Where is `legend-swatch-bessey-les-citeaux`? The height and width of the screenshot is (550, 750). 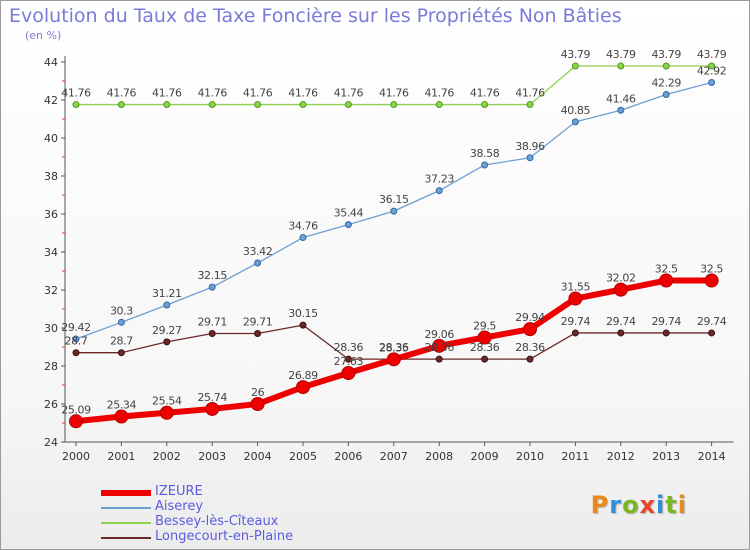
legend-swatch-bessey-les-citeaux is located at coordinates (126, 522).